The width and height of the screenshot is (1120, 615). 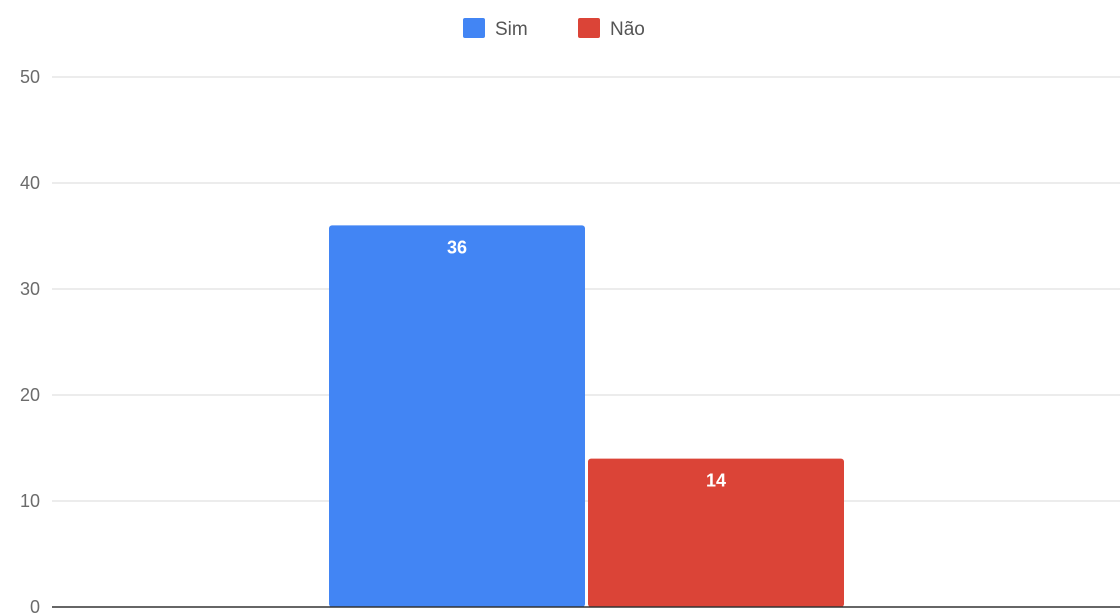 What do you see at coordinates (30, 183) in the screenshot?
I see `y-tick-label: 40` at bounding box center [30, 183].